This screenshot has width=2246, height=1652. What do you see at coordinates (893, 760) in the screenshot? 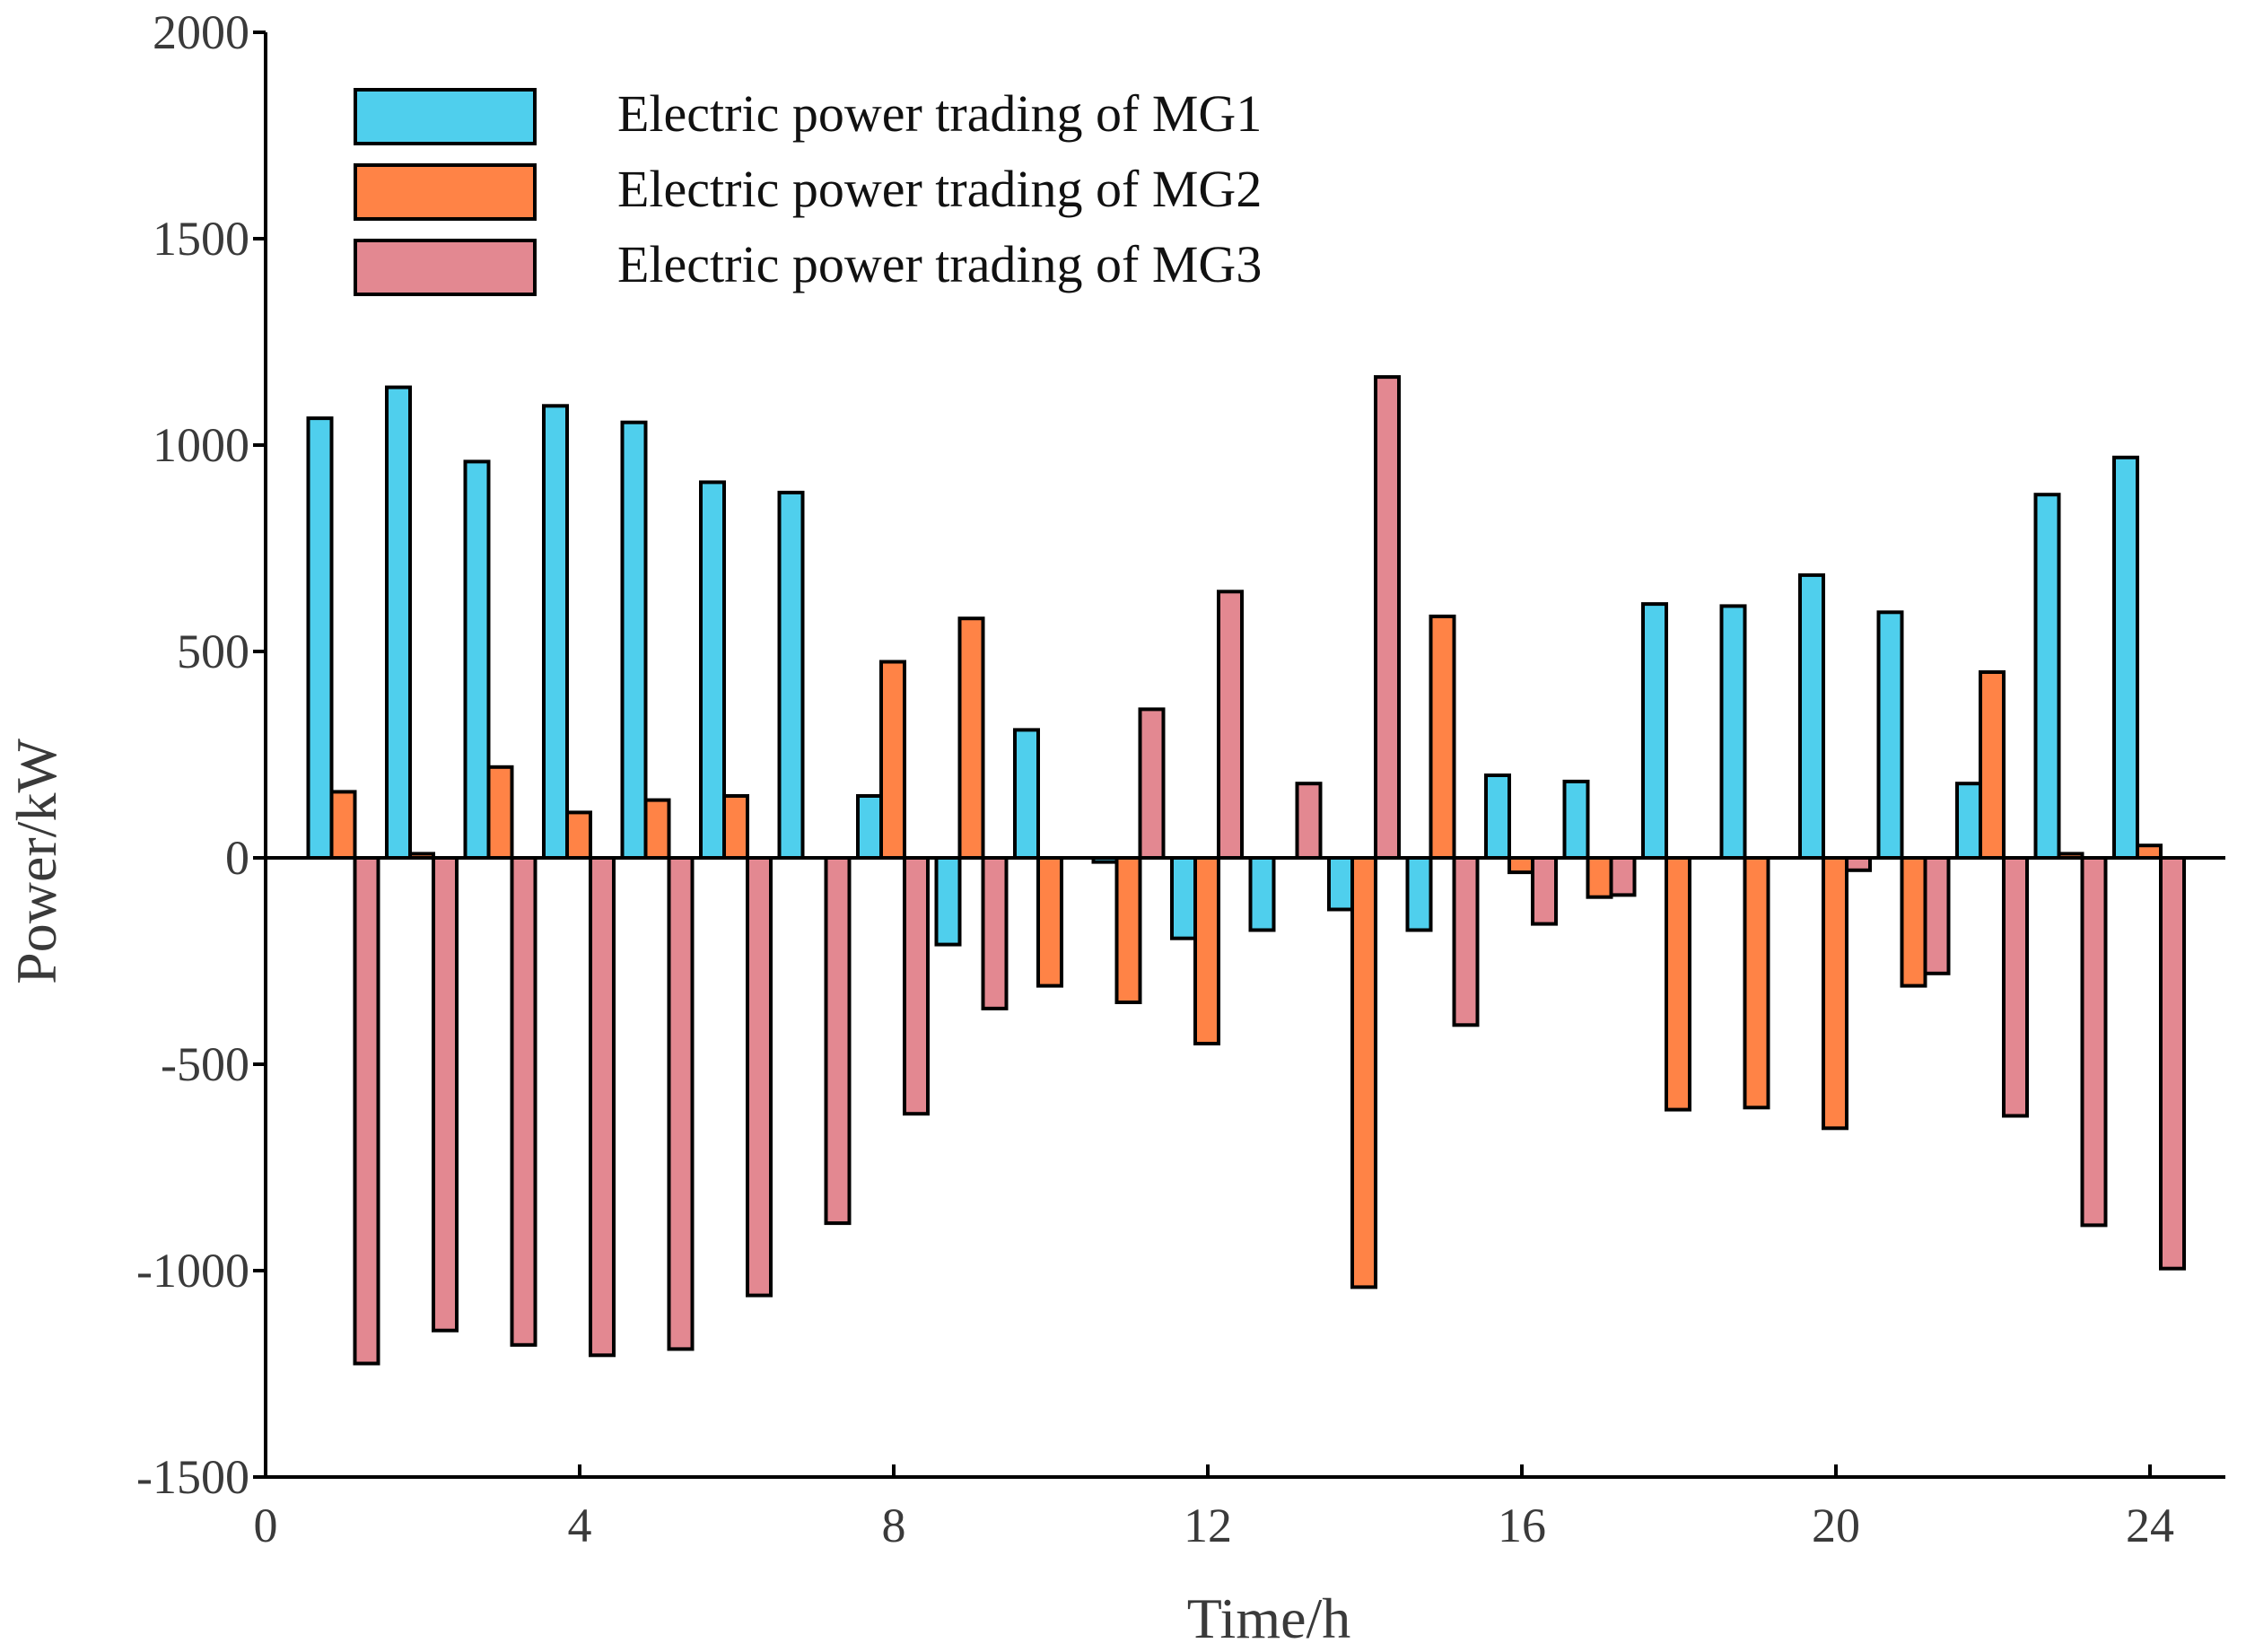
I see `bar-mg2-t8` at bounding box center [893, 760].